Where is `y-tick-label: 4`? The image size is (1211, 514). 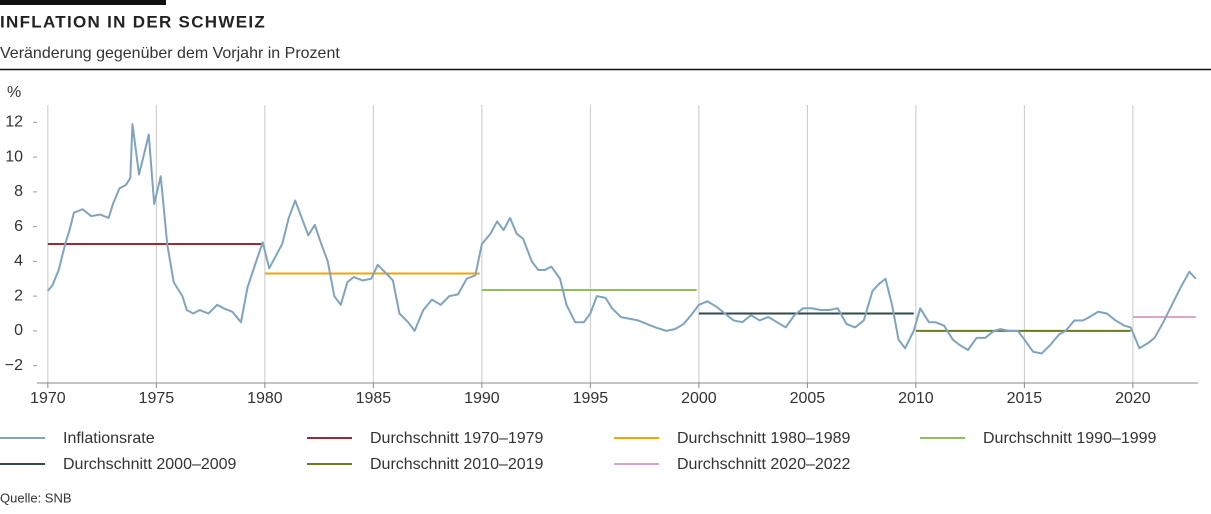
y-tick-label: 4 is located at coordinates (18, 261).